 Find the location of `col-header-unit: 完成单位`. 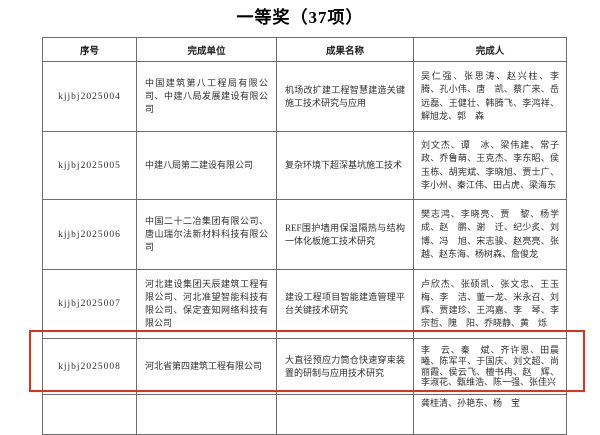

col-header-unit: 完成单位 is located at coordinates (206, 49).